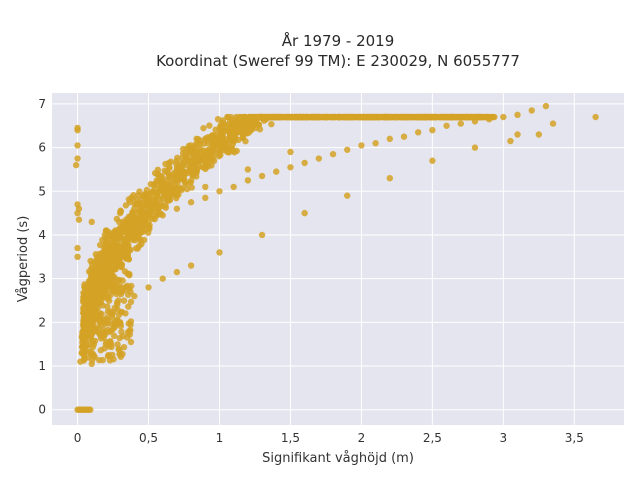  Describe the element at coordinates (290, 438) in the screenshot. I see `x-tick-label: 1,5` at that location.